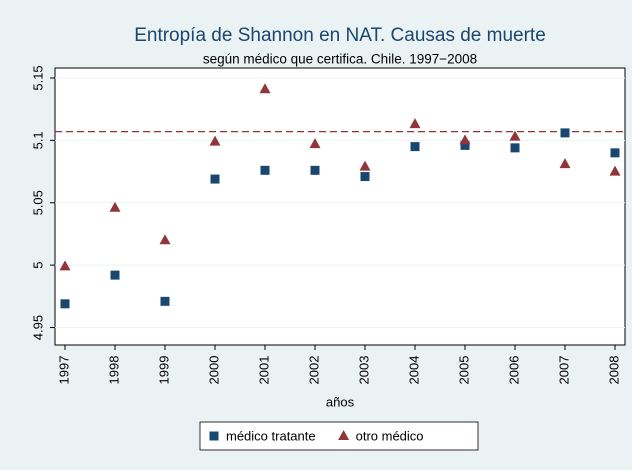 Image resolution: width=632 pixels, height=470 pixels. Describe the element at coordinates (63, 370) in the screenshot. I see `x-tick-label: 1997` at that location.